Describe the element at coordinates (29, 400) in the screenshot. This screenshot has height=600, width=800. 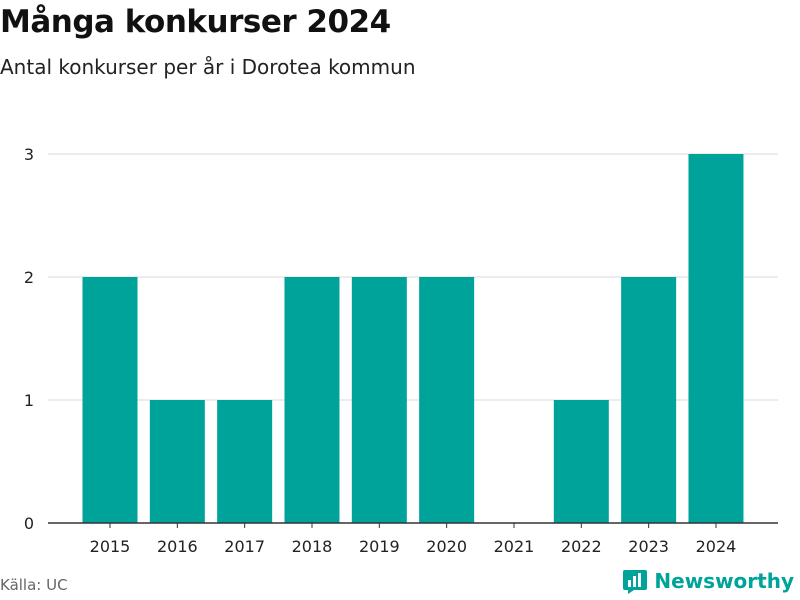
I see `y-tick-label: 1` at that location.